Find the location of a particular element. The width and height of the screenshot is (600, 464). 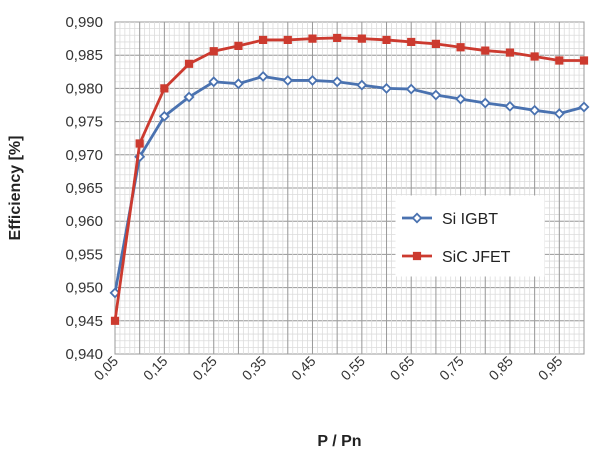

x-tick-label: 0,65 is located at coordinates (402, 368).